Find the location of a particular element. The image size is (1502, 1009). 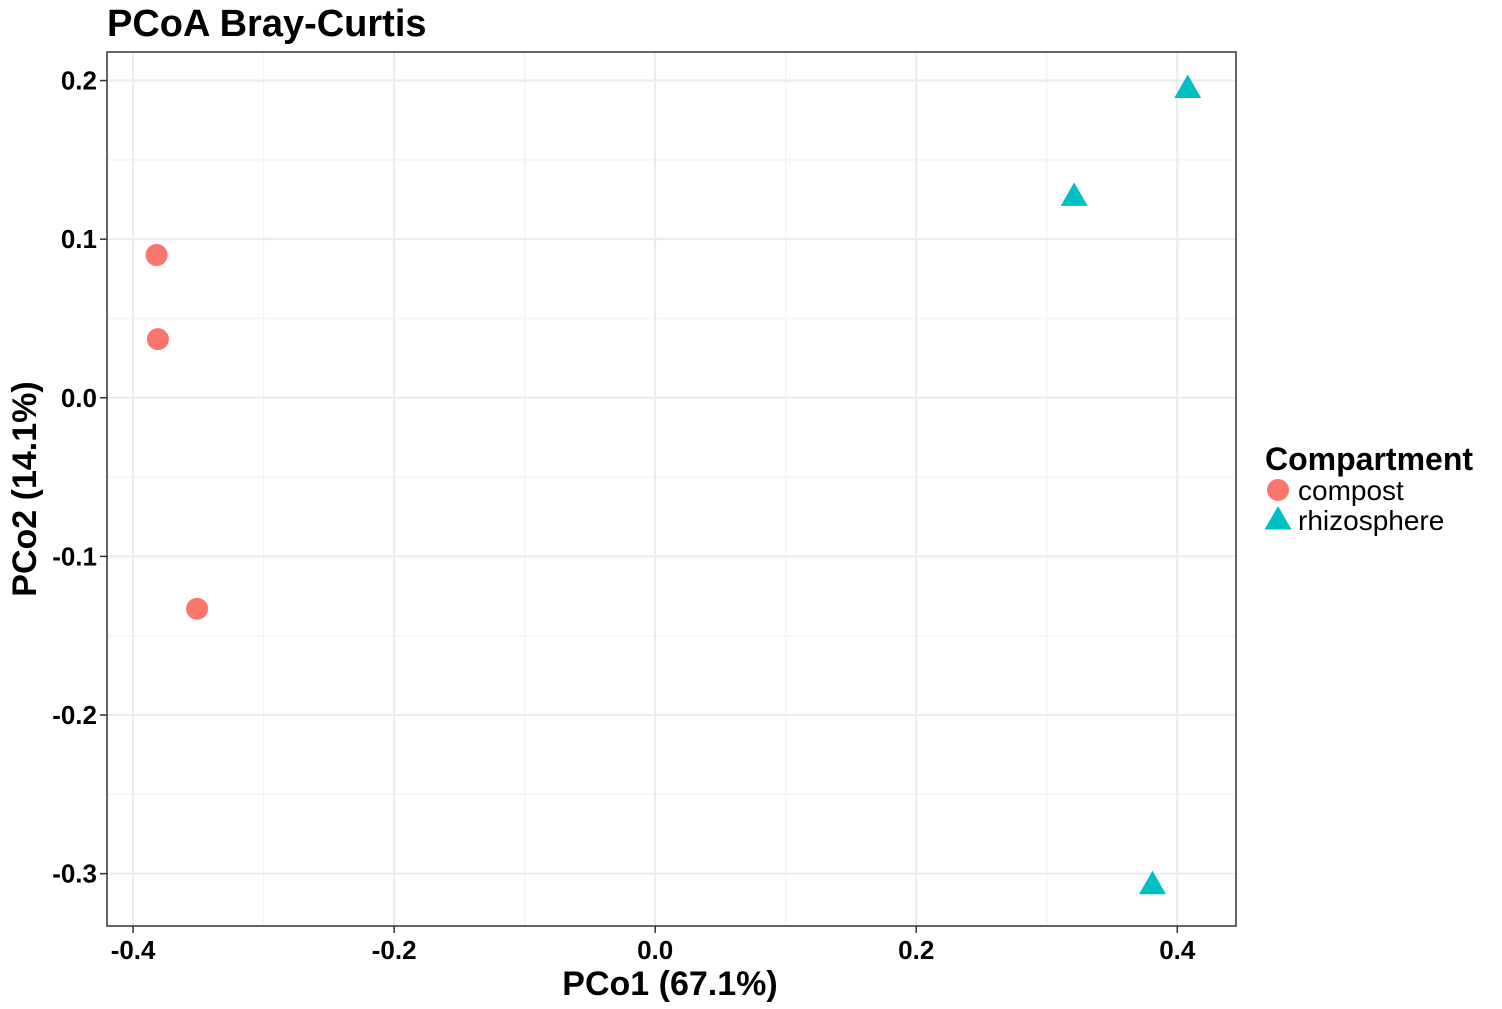

y-tick-label: -0.1 is located at coordinates (74, 556).